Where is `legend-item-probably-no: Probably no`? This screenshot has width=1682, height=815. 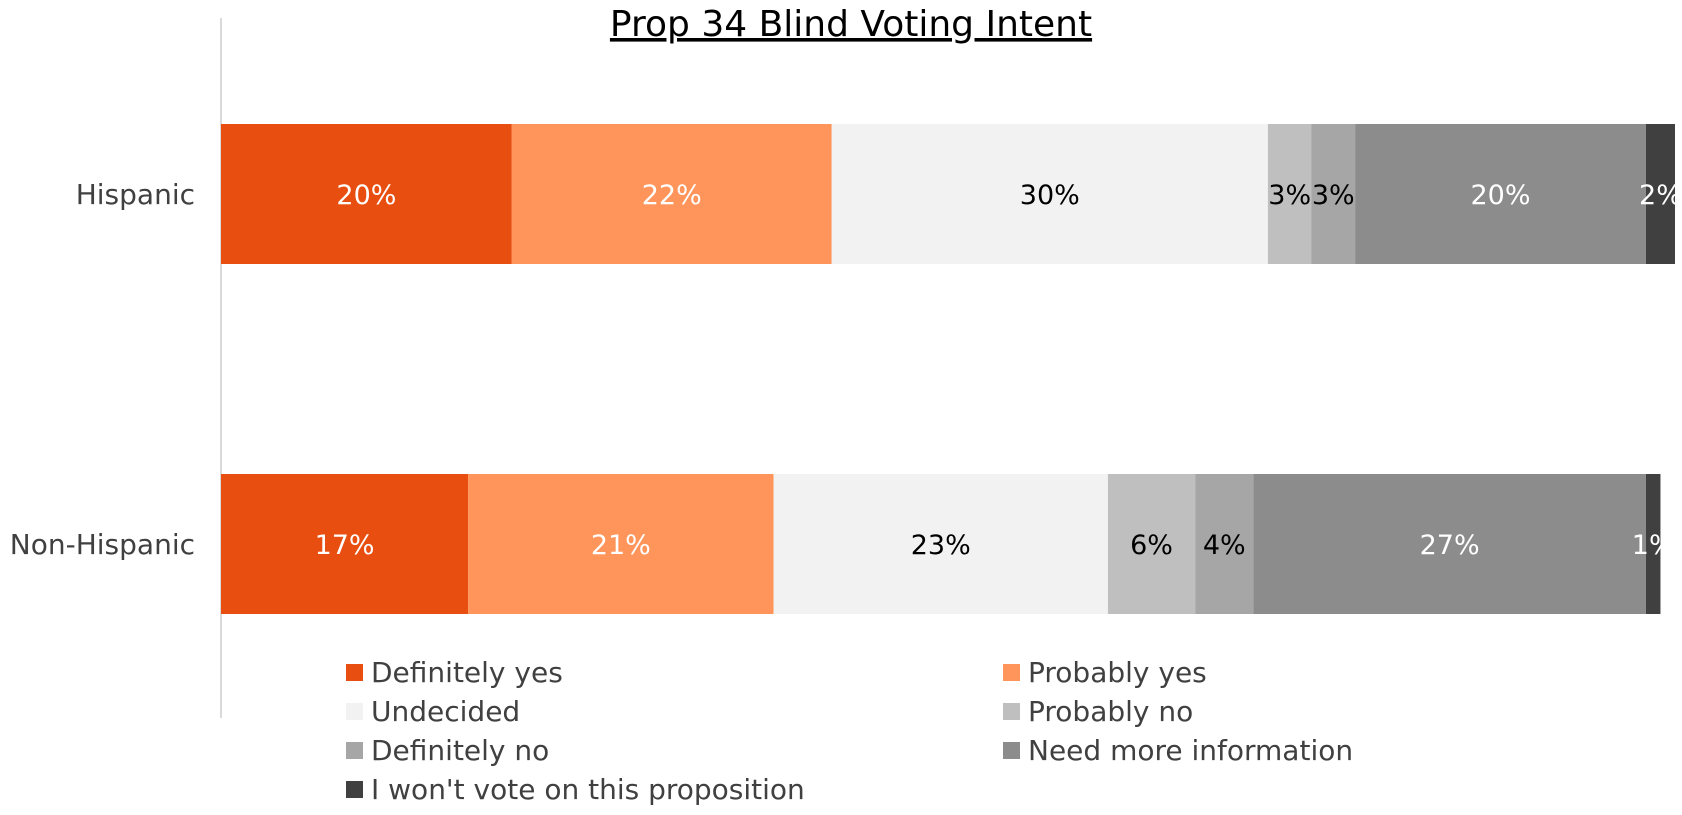
legend-item-probably-no: Probably no is located at coordinates (1098, 711).